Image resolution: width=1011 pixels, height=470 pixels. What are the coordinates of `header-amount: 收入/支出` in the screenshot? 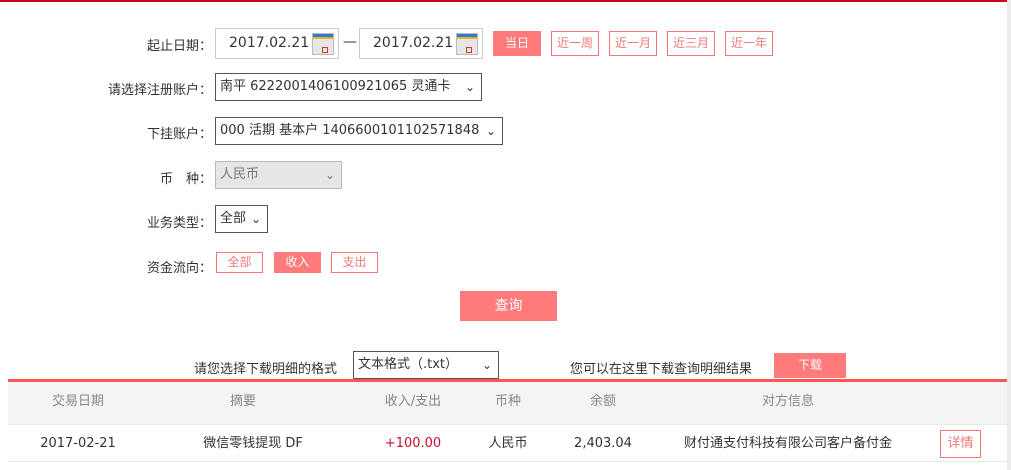 It's located at (413, 401).